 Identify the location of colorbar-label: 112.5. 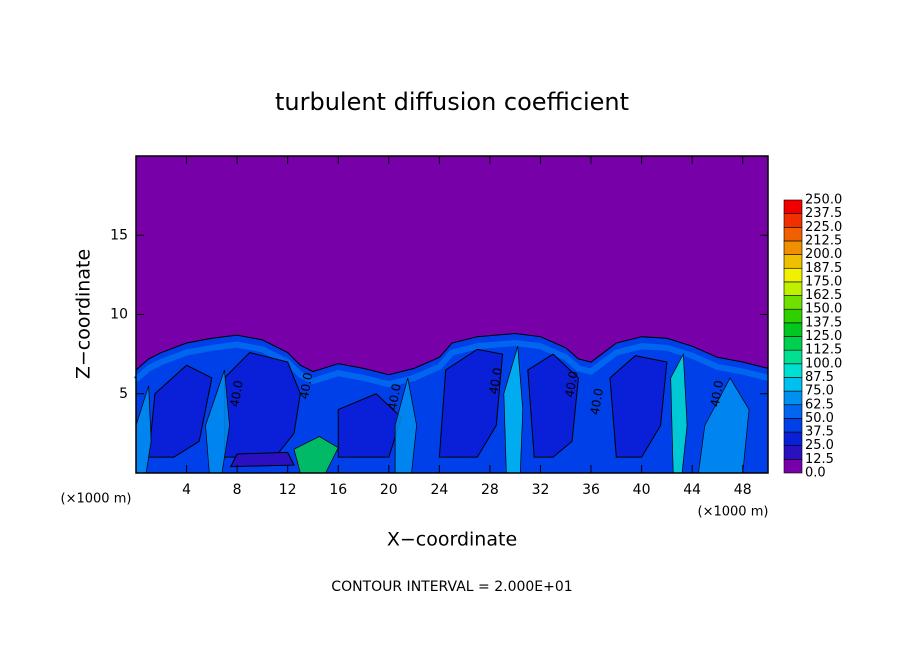
(823, 350).